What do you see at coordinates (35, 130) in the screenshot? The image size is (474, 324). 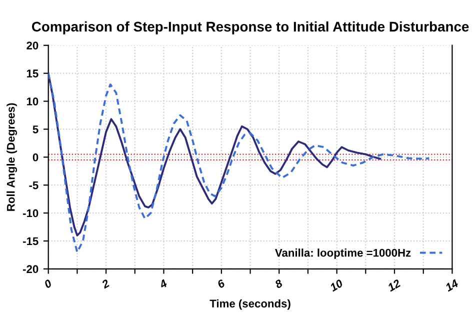 I see `y-tick-label: 5` at bounding box center [35, 130].